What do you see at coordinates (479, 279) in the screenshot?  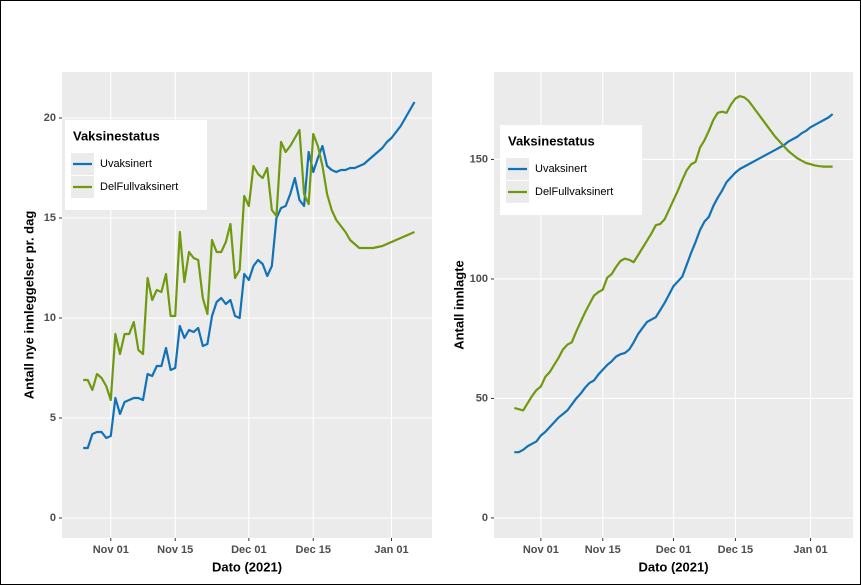 I see `y-tick-label: 100` at bounding box center [479, 279].